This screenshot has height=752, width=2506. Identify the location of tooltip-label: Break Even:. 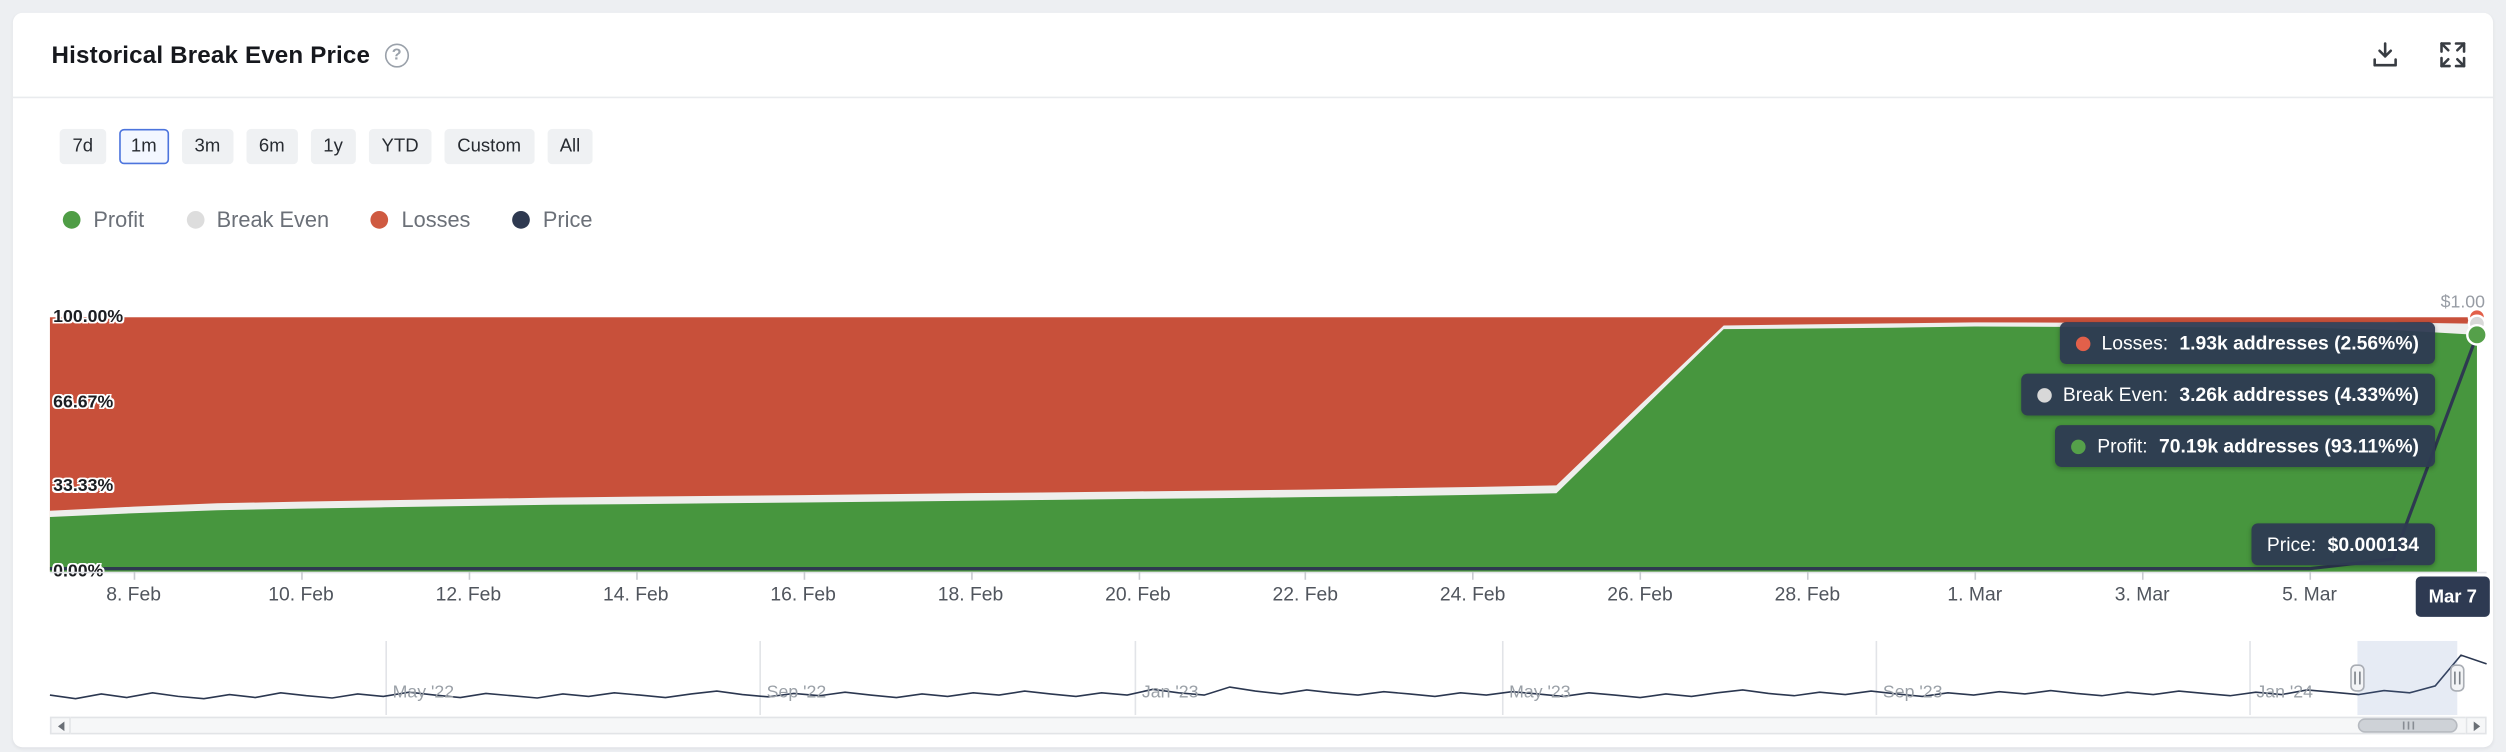
(2115, 394).